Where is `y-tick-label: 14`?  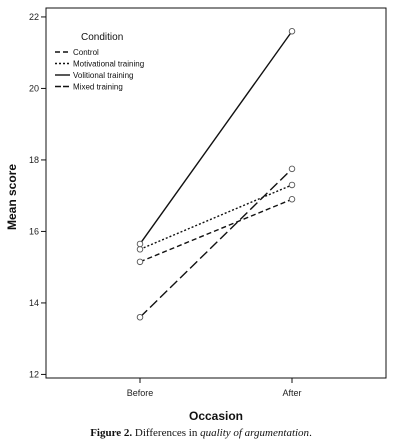 y-tick-label: 14 is located at coordinates (34, 303).